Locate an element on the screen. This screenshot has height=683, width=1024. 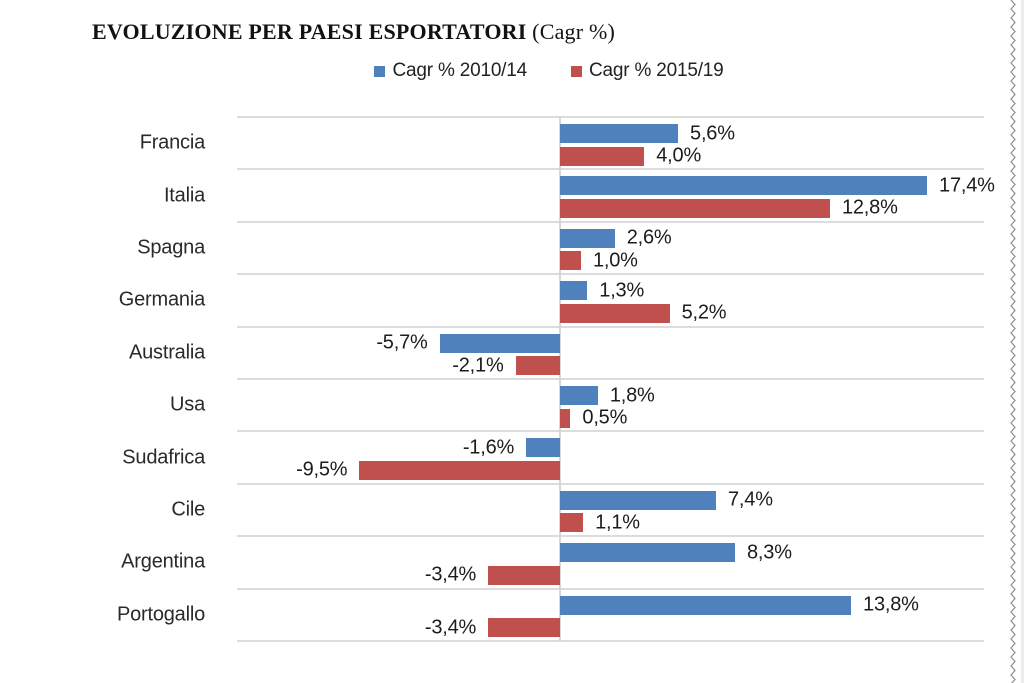
bar-value-label: 13,8% is located at coordinates (891, 604).